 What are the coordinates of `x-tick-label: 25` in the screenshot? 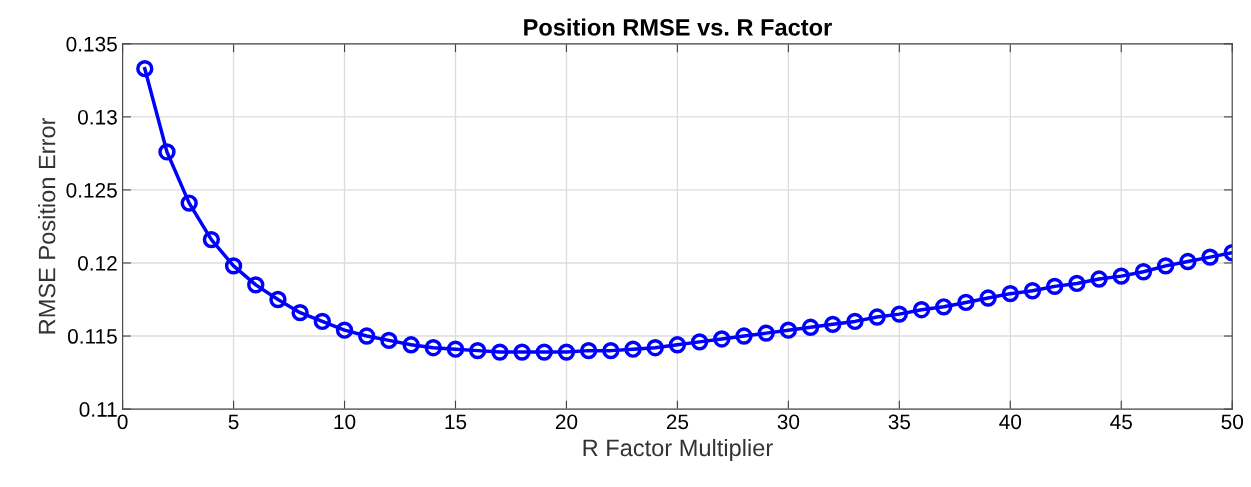 It's located at (677, 422).